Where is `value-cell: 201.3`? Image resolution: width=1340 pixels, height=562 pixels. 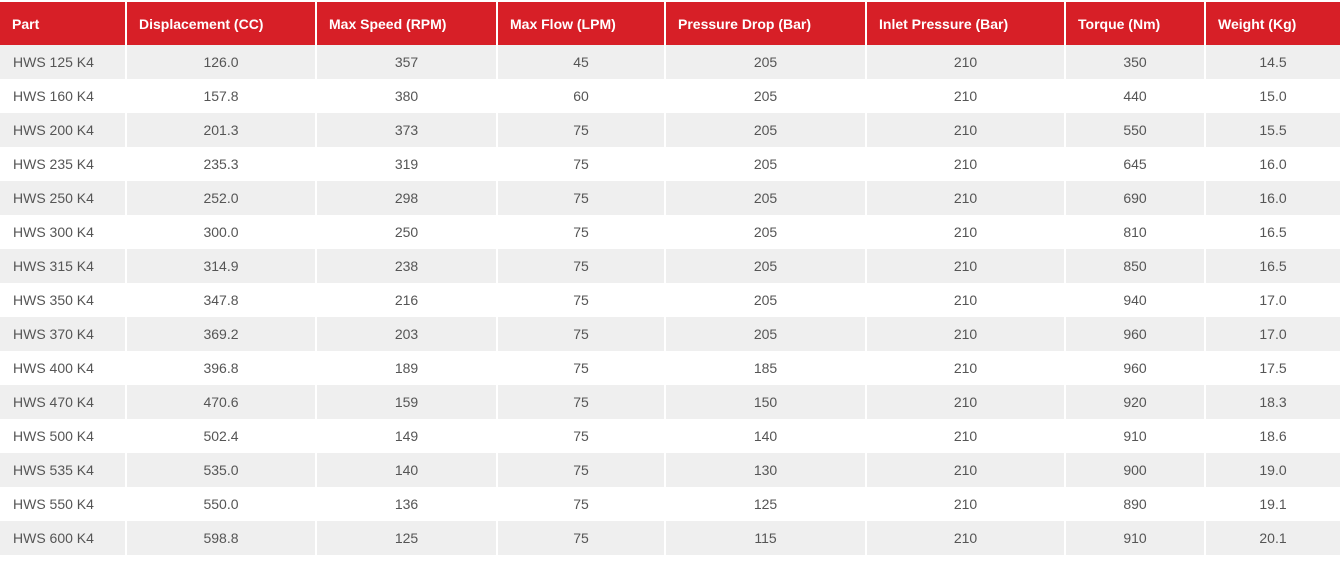
value-cell: 201.3 is located at coordinates (222, 130).